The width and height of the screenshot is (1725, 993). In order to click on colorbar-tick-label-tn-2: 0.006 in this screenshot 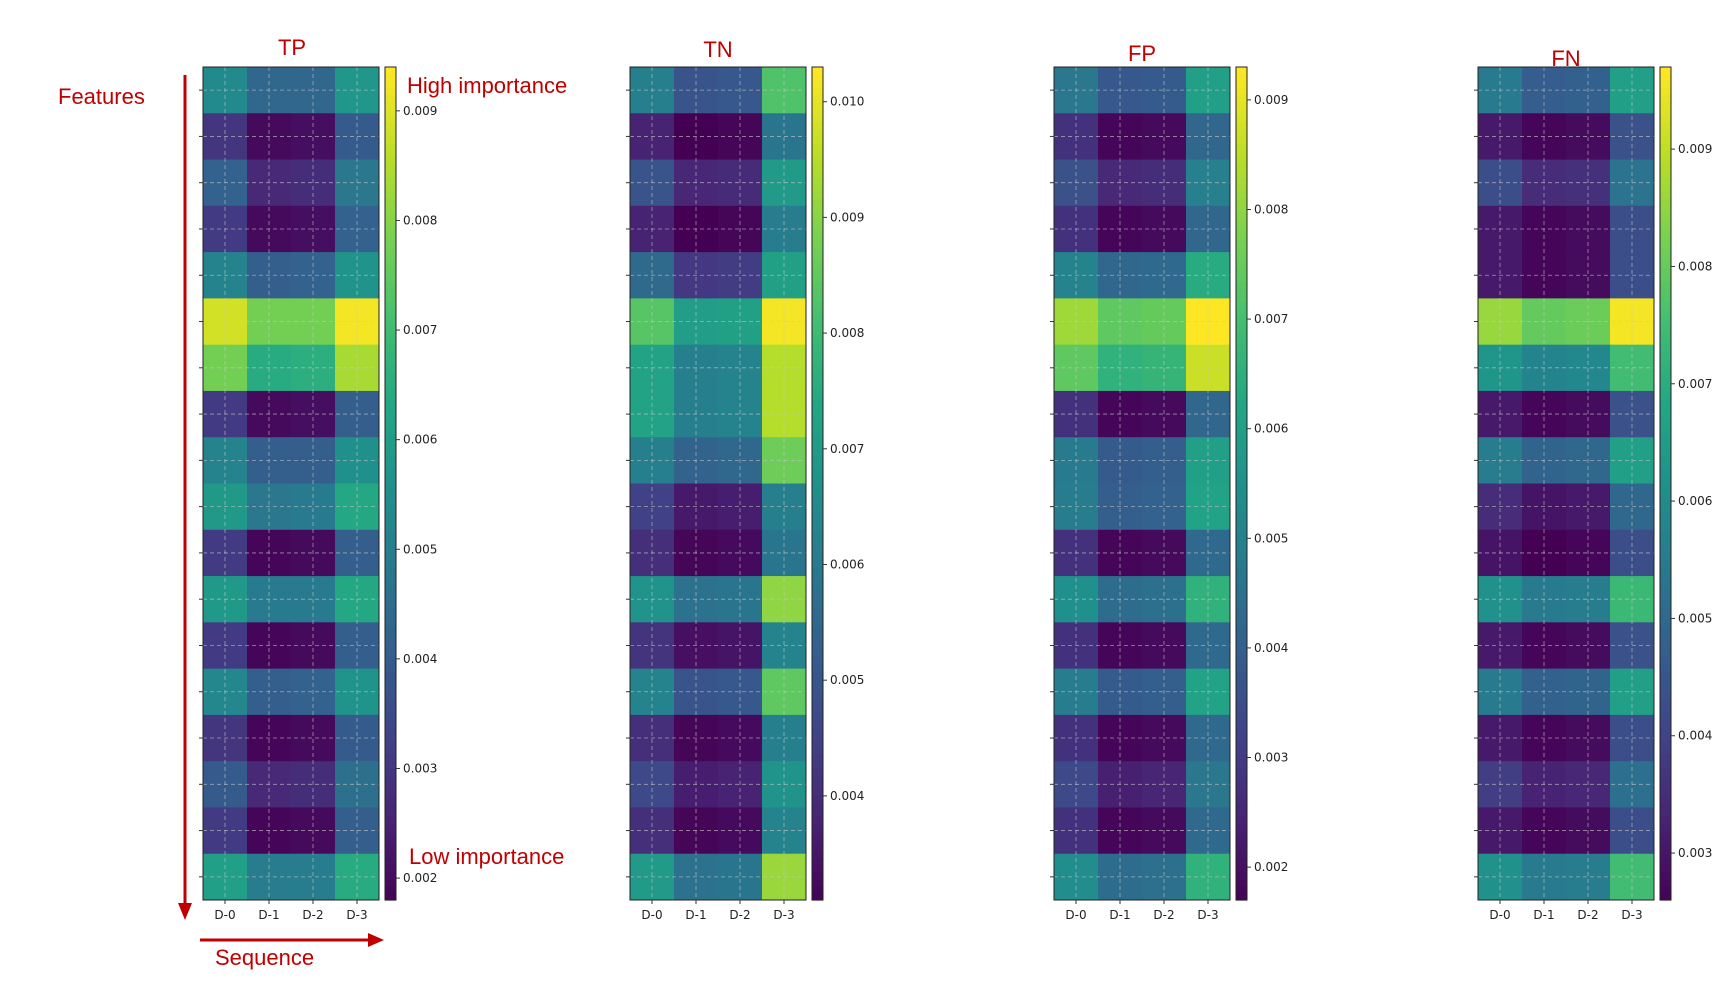, I will do `click(847, 564)`.